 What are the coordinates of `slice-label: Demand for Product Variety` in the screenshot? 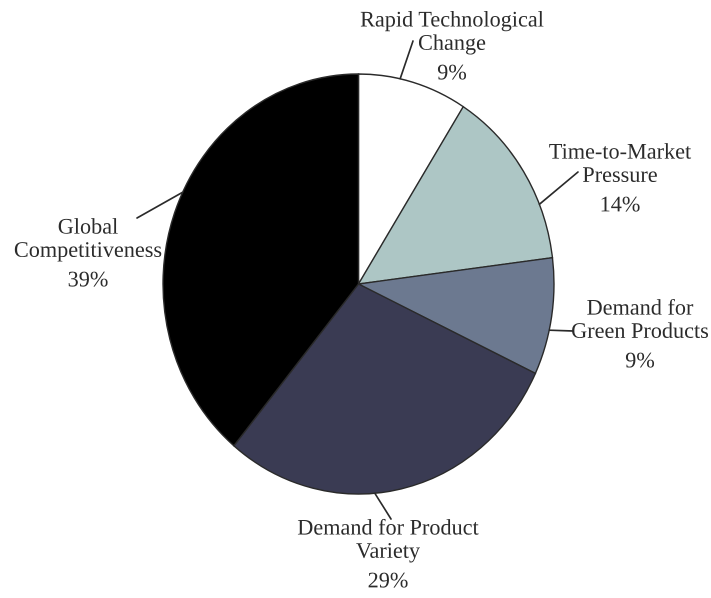 It's located at (388, 540).